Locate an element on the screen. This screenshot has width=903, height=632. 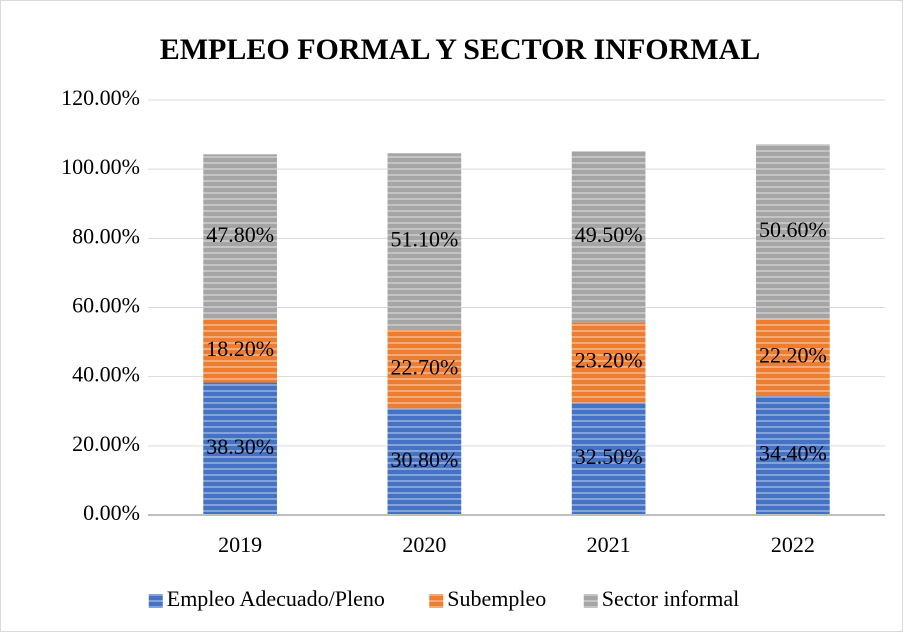
legend-label: Subempleo is located at coordinates (496, 598).